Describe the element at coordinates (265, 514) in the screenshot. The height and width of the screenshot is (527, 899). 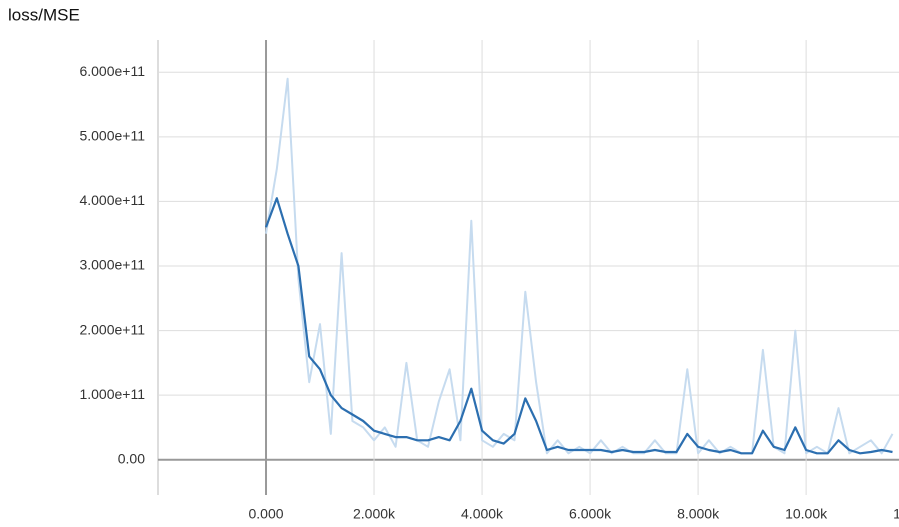
I see `x-tick-label: 0.000` at that location.